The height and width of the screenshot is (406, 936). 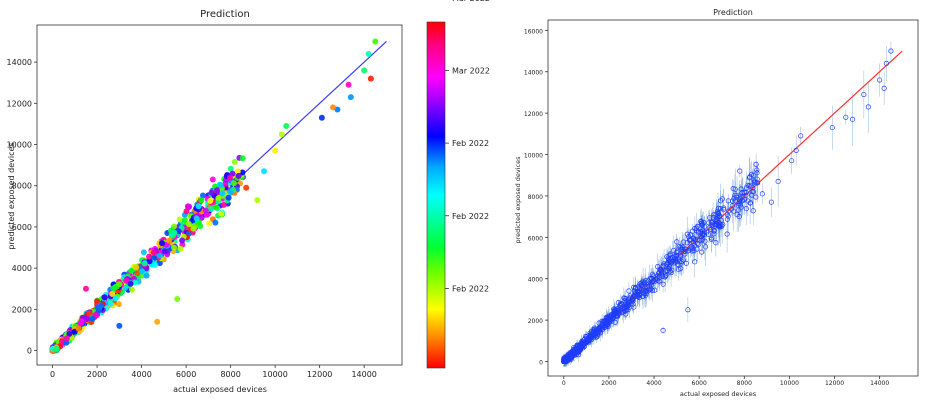 I want to click on y-tick-label: 0, so click(x=29, y=351).